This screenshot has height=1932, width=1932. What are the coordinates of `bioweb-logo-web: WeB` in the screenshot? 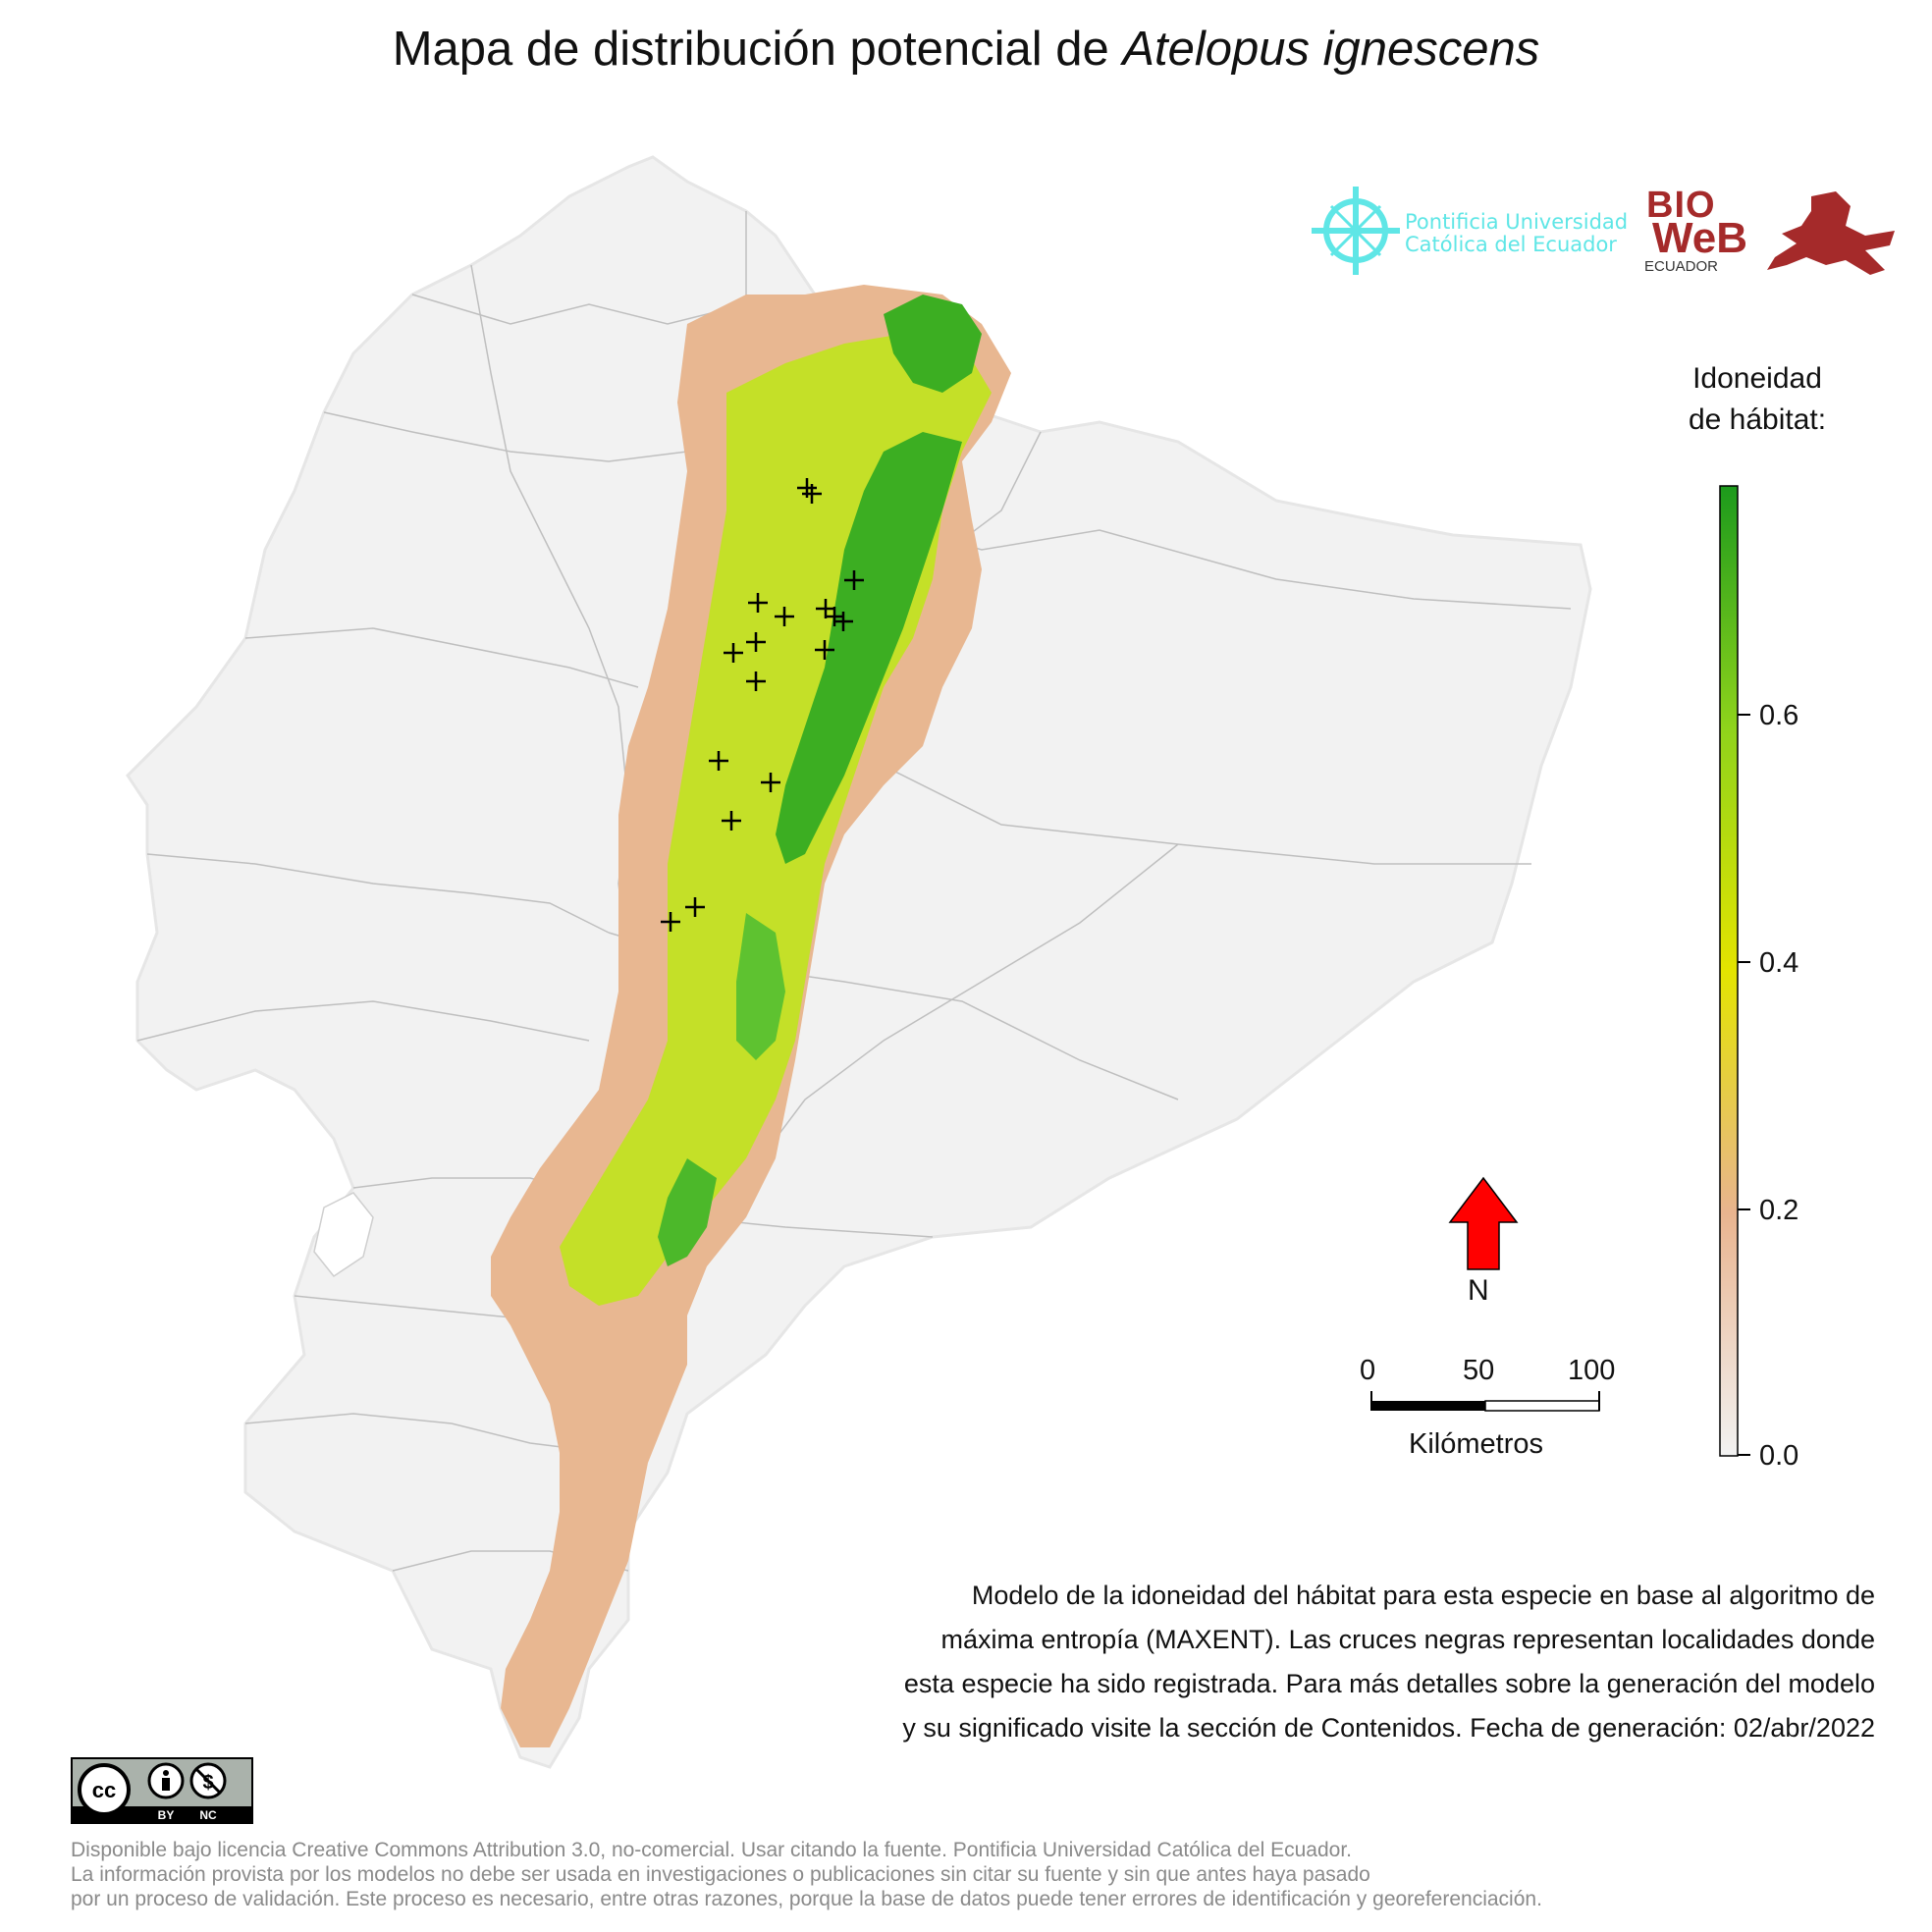 It's located at (1699, 238).